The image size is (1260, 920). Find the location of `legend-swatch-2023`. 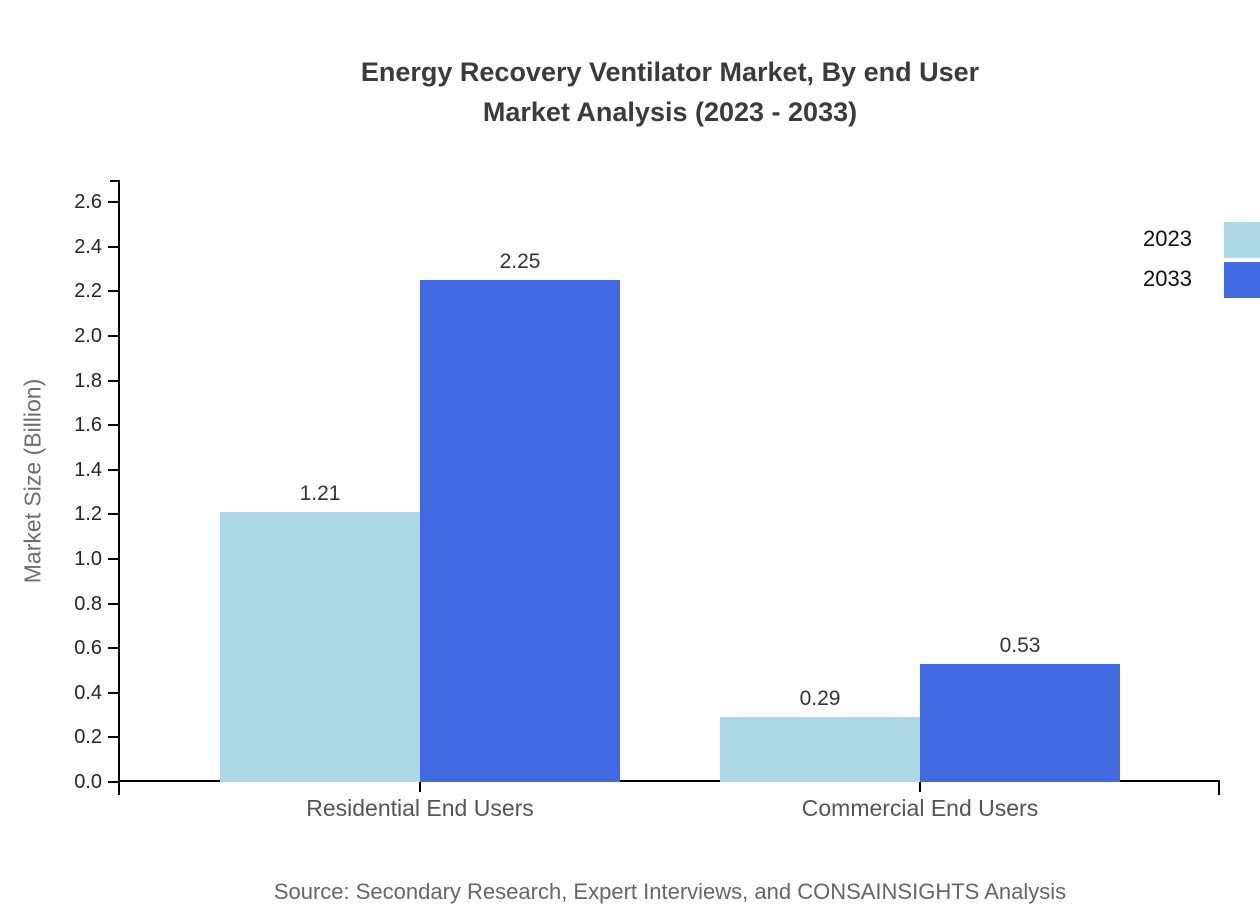

legend-swatch-2023 is located at coordinates (1242, 240).